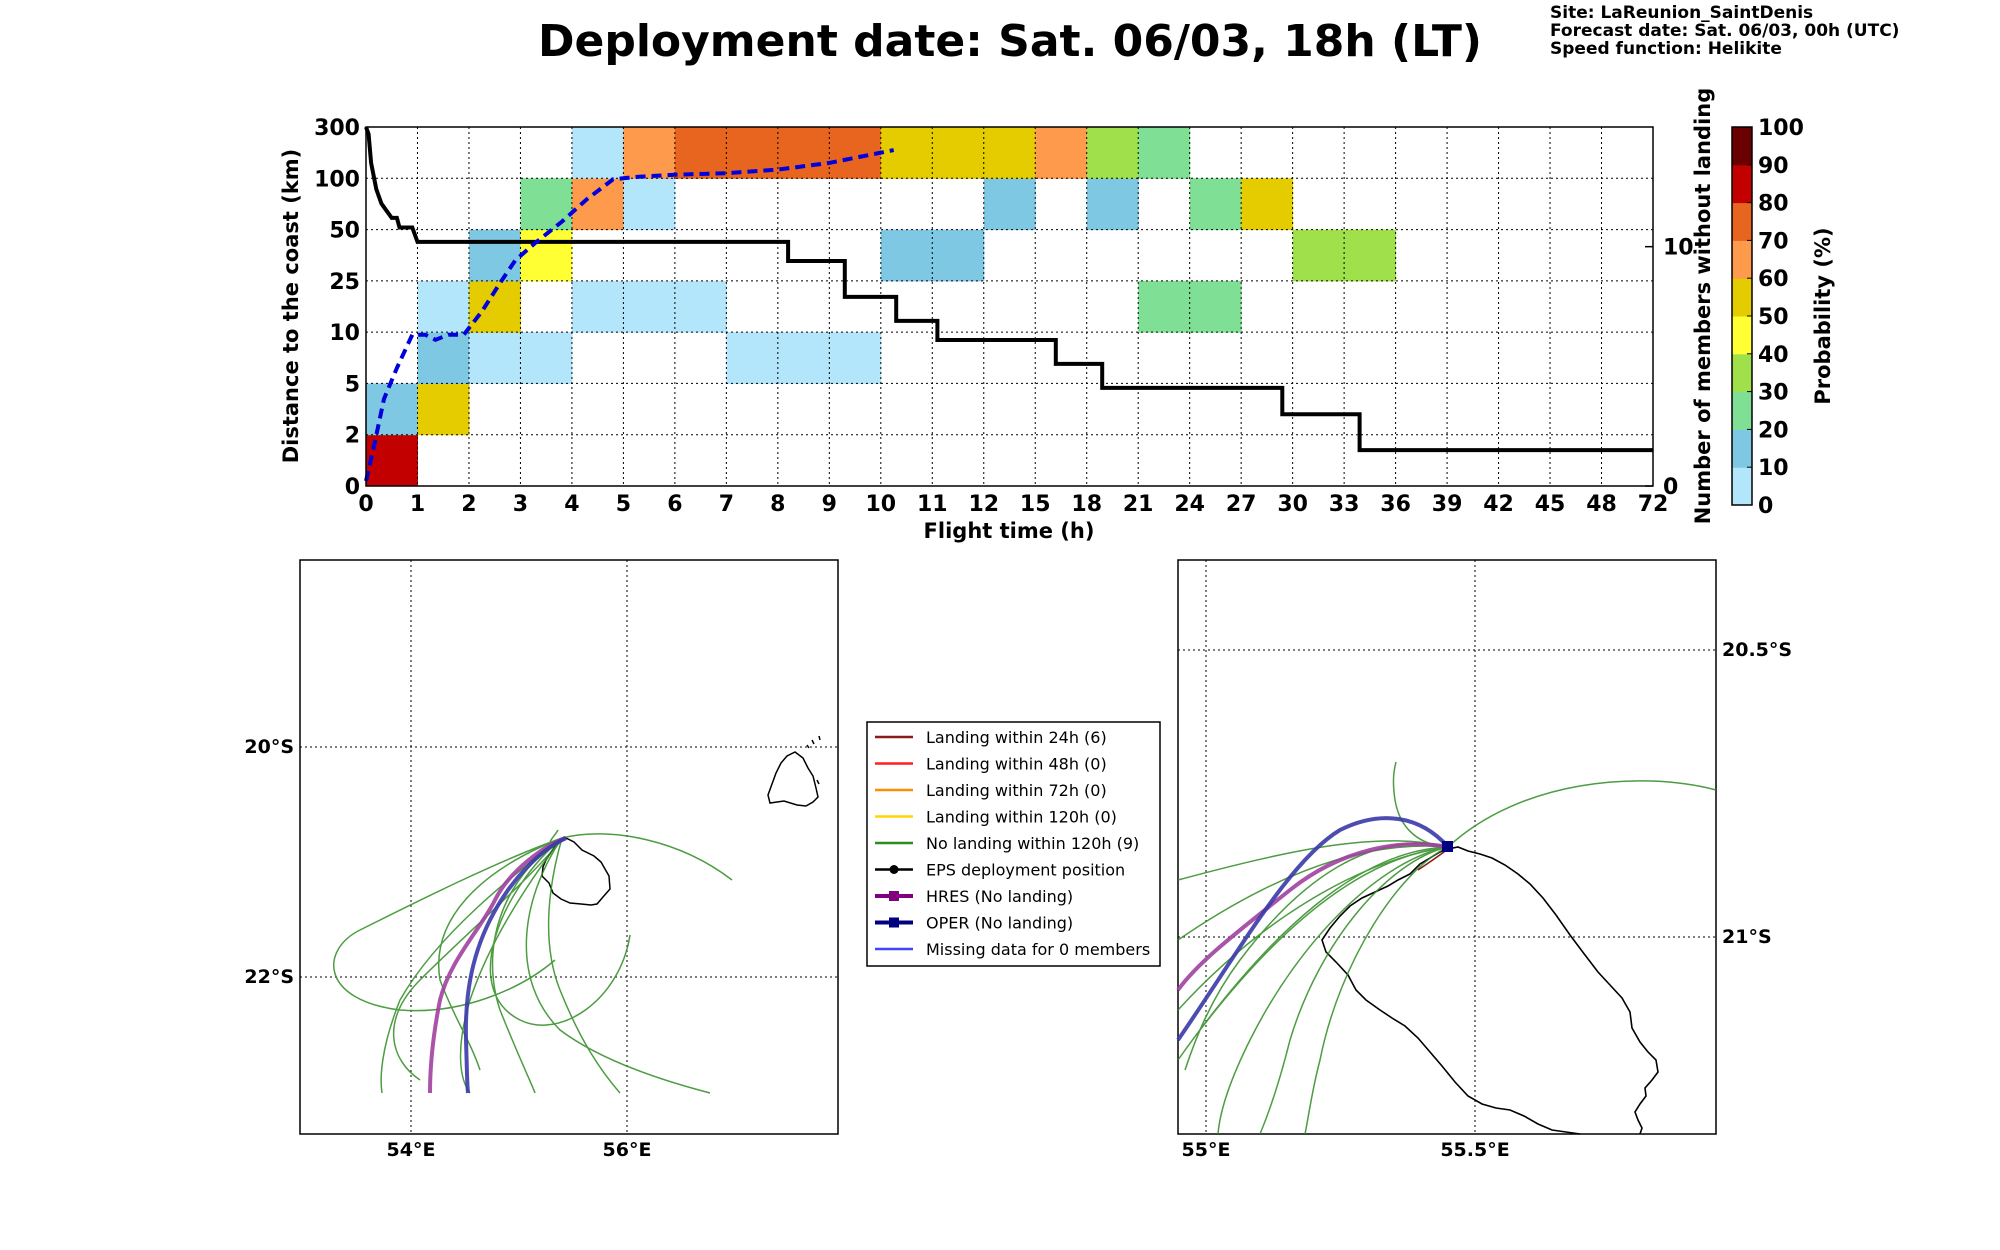 This screenshot has height=1250, width=2000. I want to click on legend-label: No landing within 120h (9), so click(1032, 843).